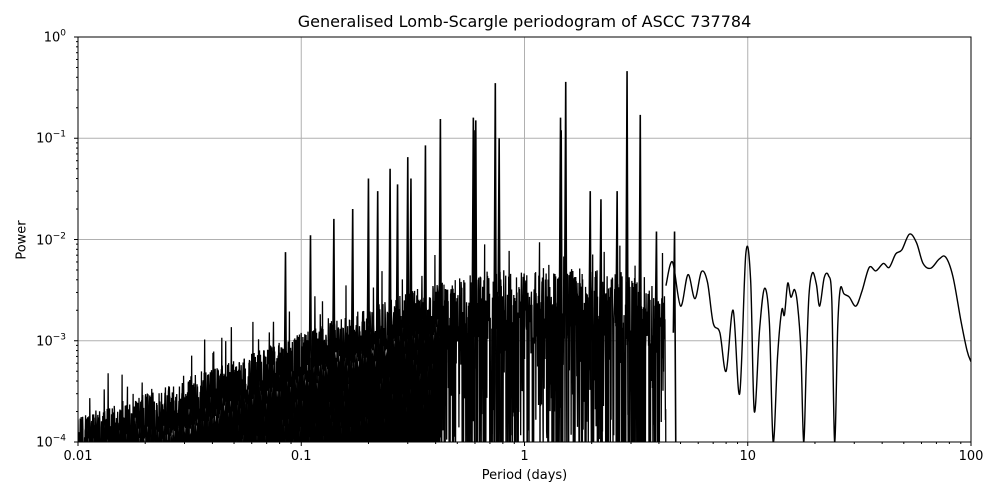 The width and height of the screenshot is (1000, 500). Describe the element at coordinates (524, 475) in the screenshot. I see `x-axis-label: Period (days)` at that location.